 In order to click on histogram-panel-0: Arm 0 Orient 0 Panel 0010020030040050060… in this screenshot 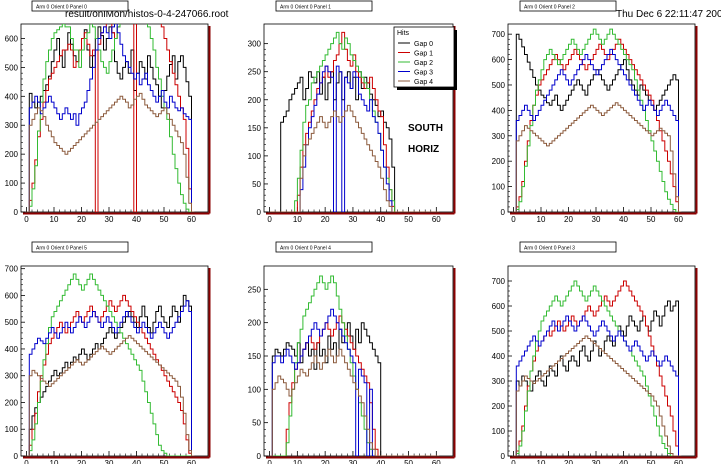, I will do `click(108, 112)`.